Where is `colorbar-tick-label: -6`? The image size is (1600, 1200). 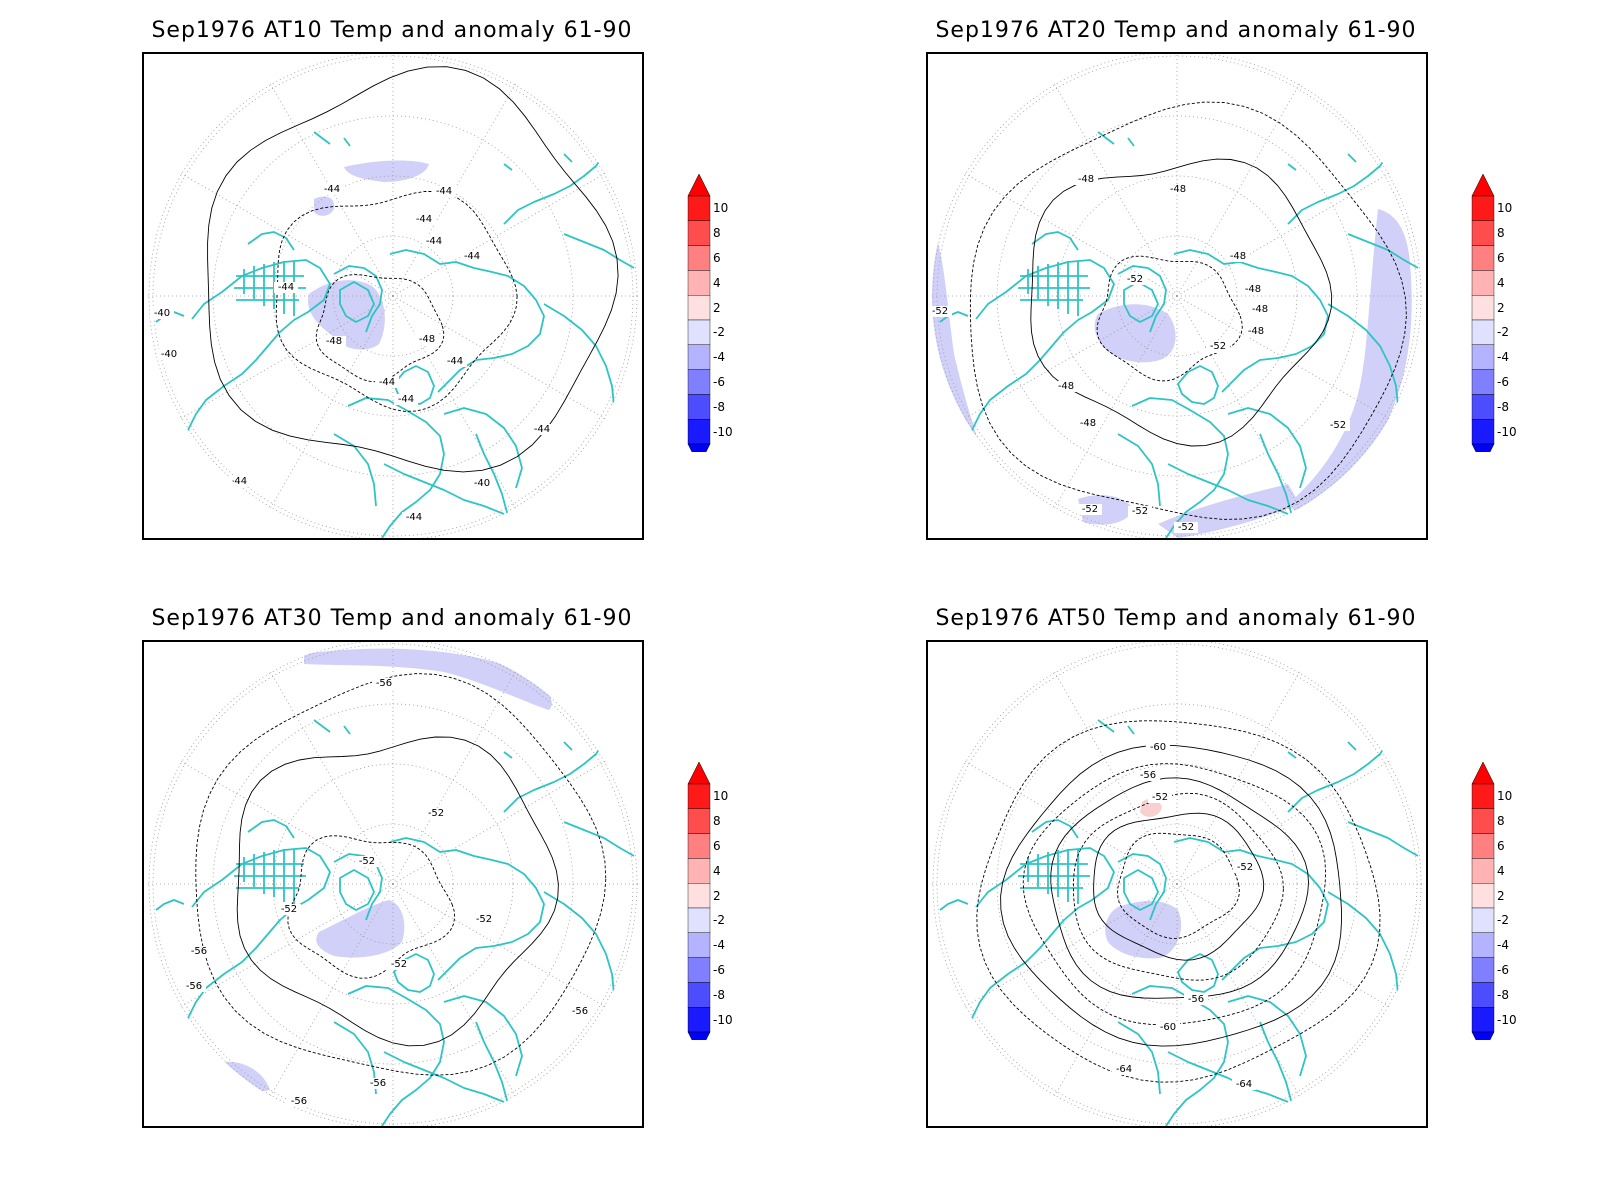 colorbar-tick-label: -6 is located at coordinates (719, 382).